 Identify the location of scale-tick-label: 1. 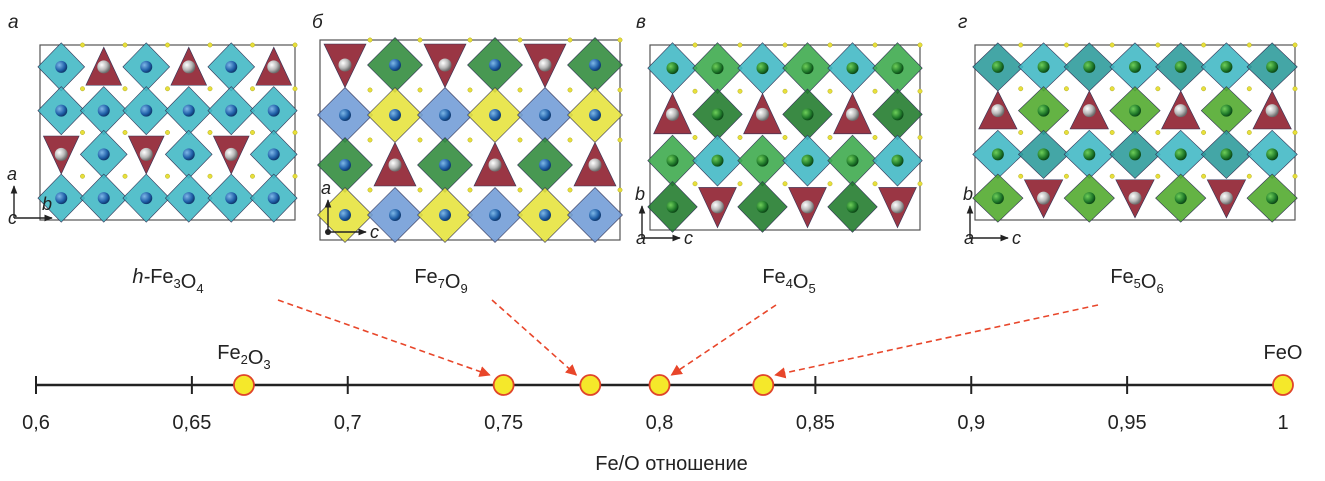
(1282, 423).